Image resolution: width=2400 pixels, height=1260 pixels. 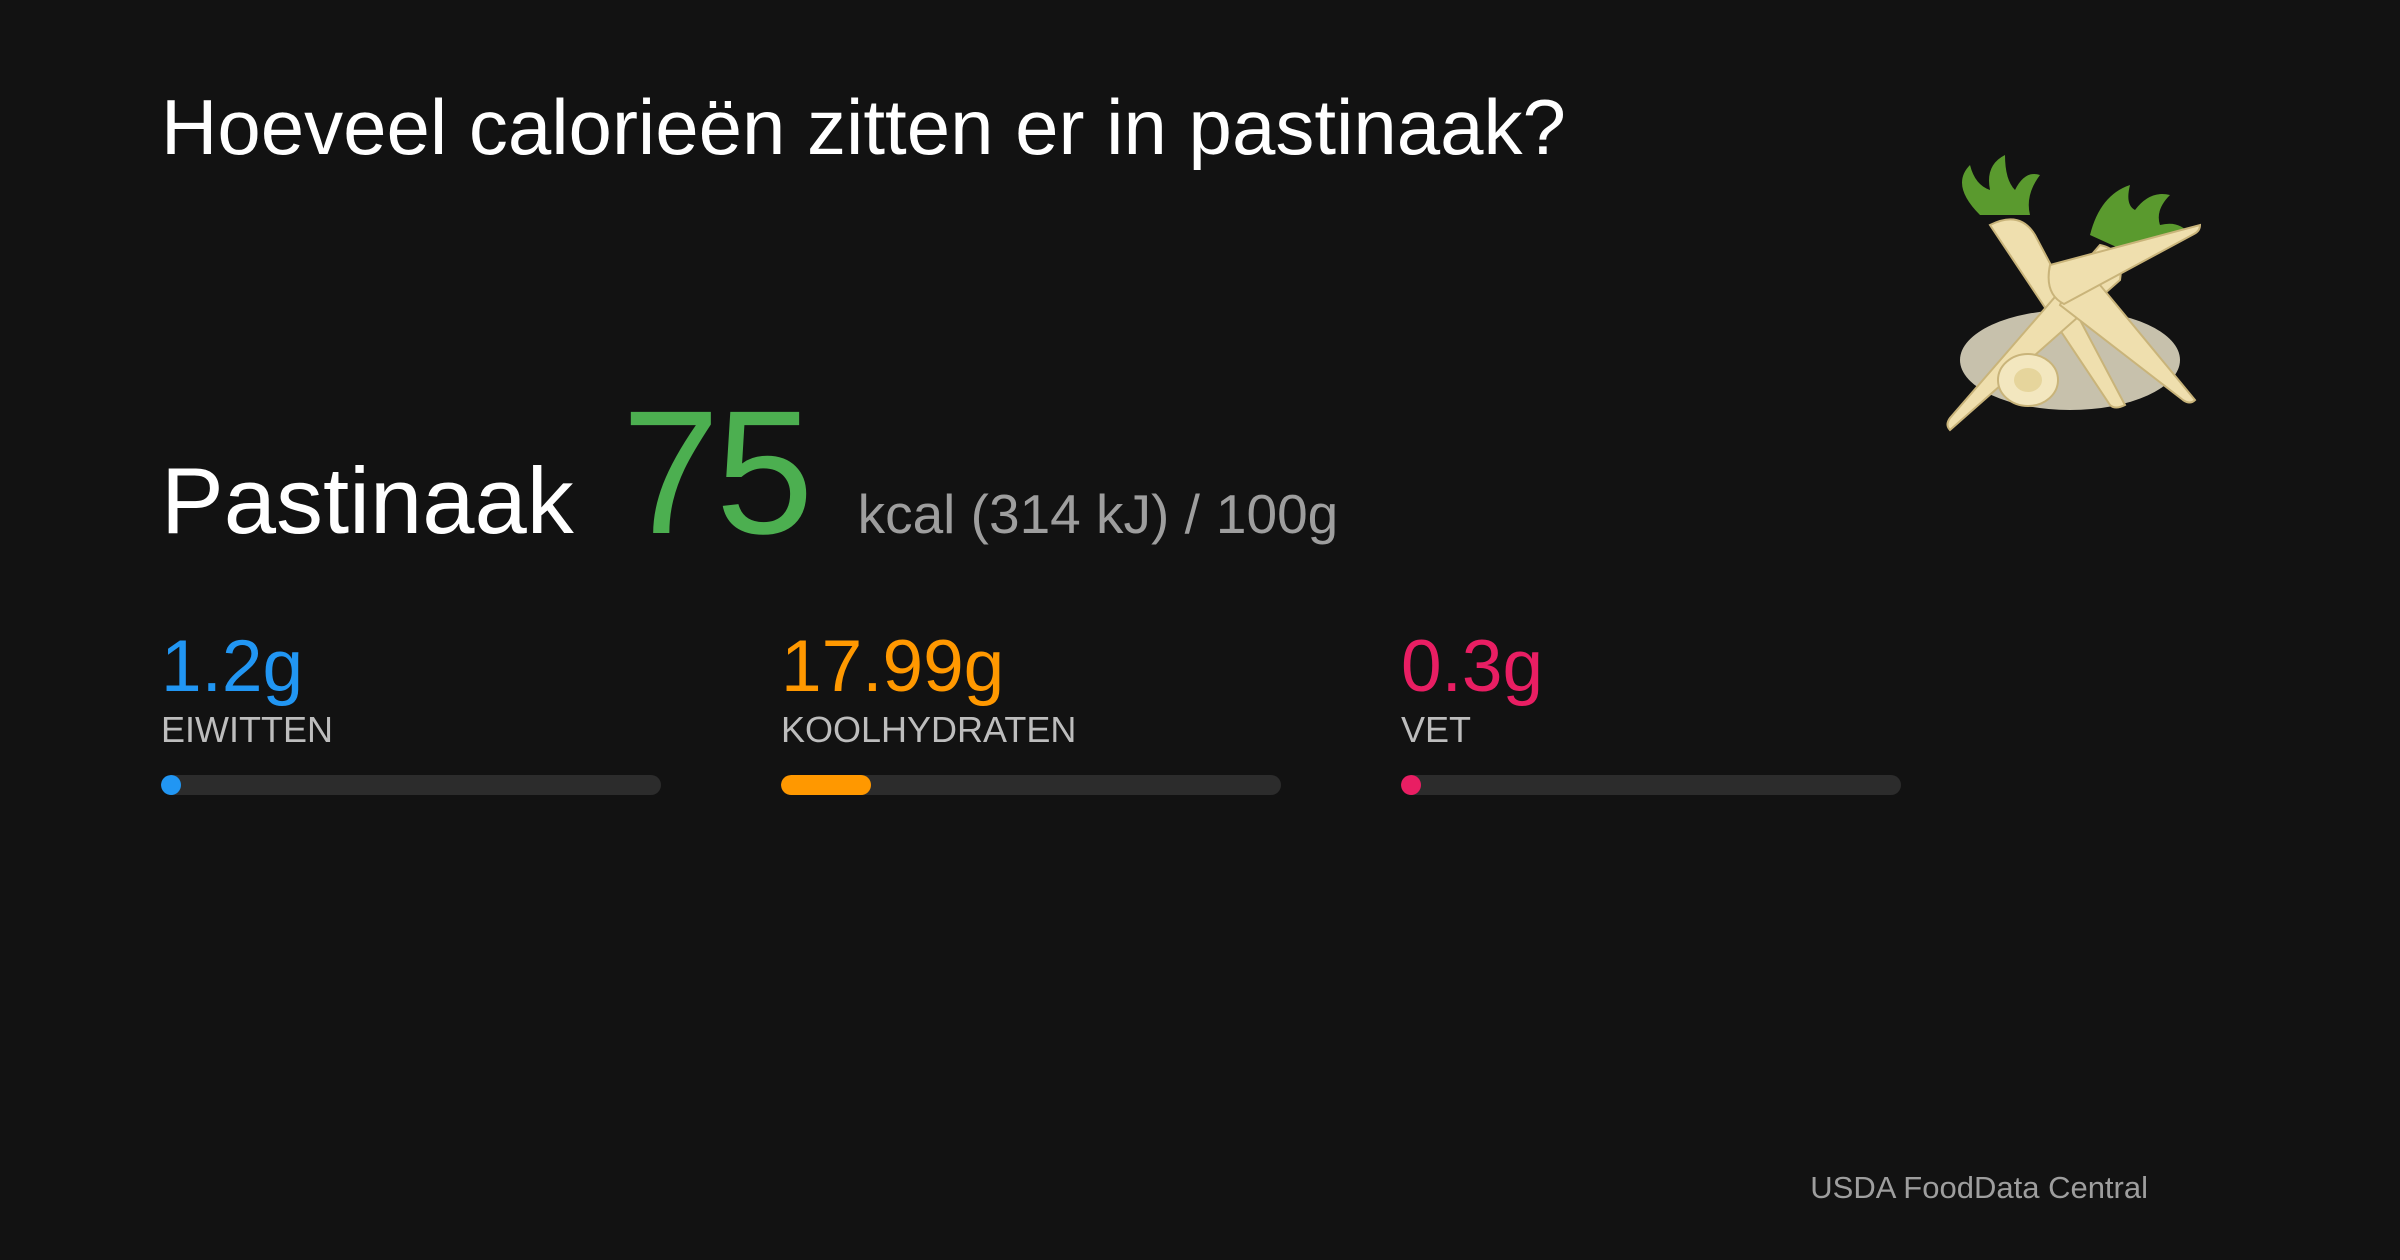 I want to click on macro-value: 17.99g, so click(x=893, y=666).